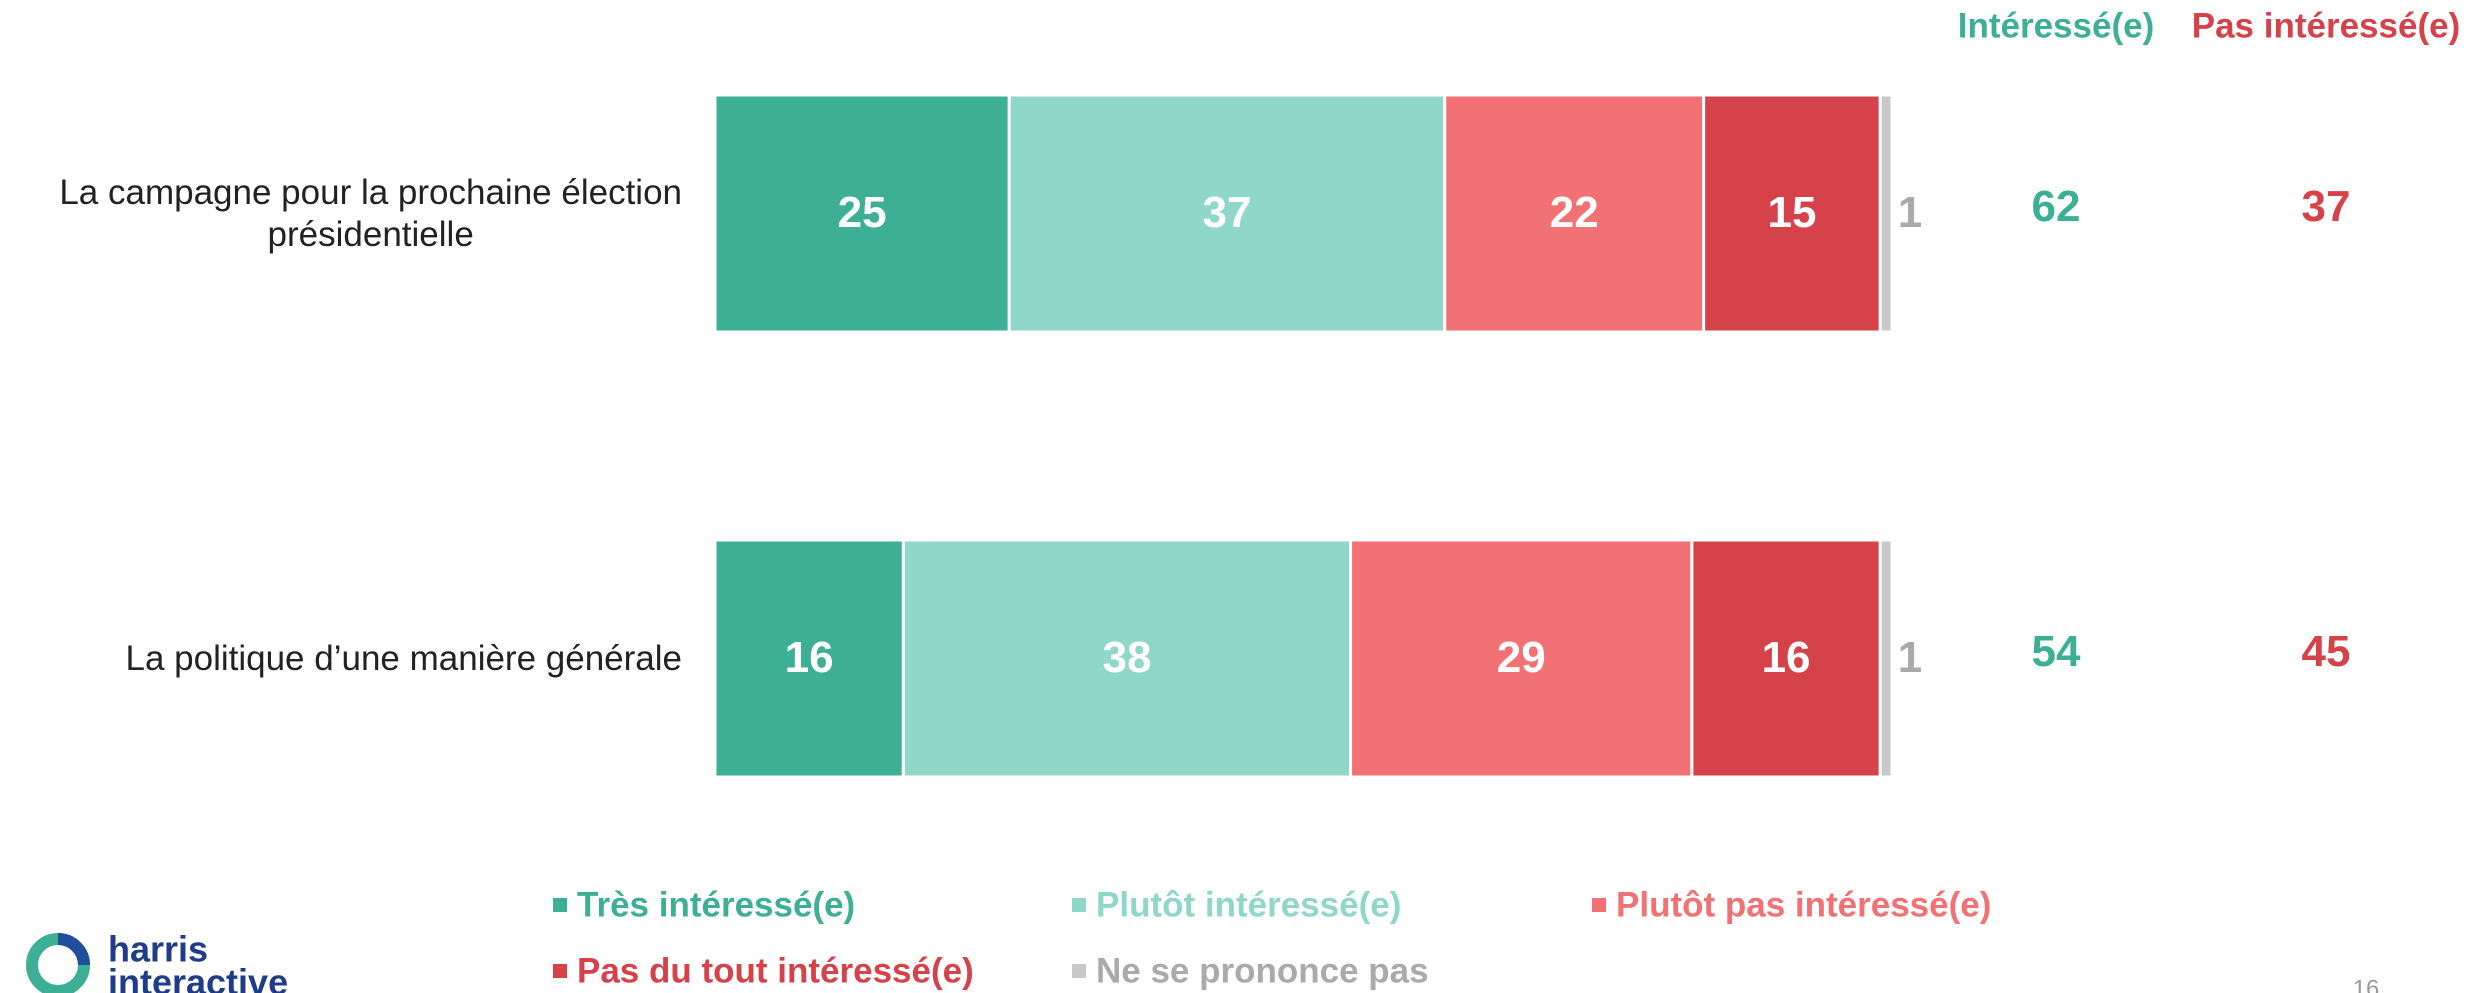  Describe the element at coordinates (73, 949) in the screenshot. I see `logo-ring-accent` at that location.